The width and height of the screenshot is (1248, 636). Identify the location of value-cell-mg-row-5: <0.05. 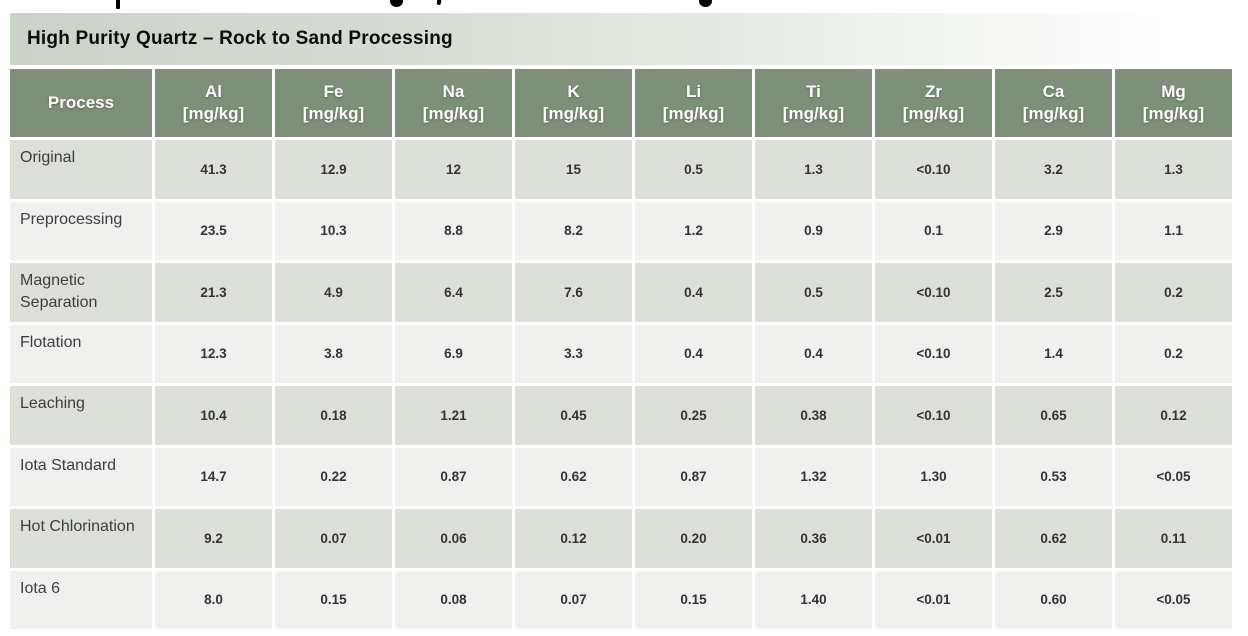
(1173, 476).